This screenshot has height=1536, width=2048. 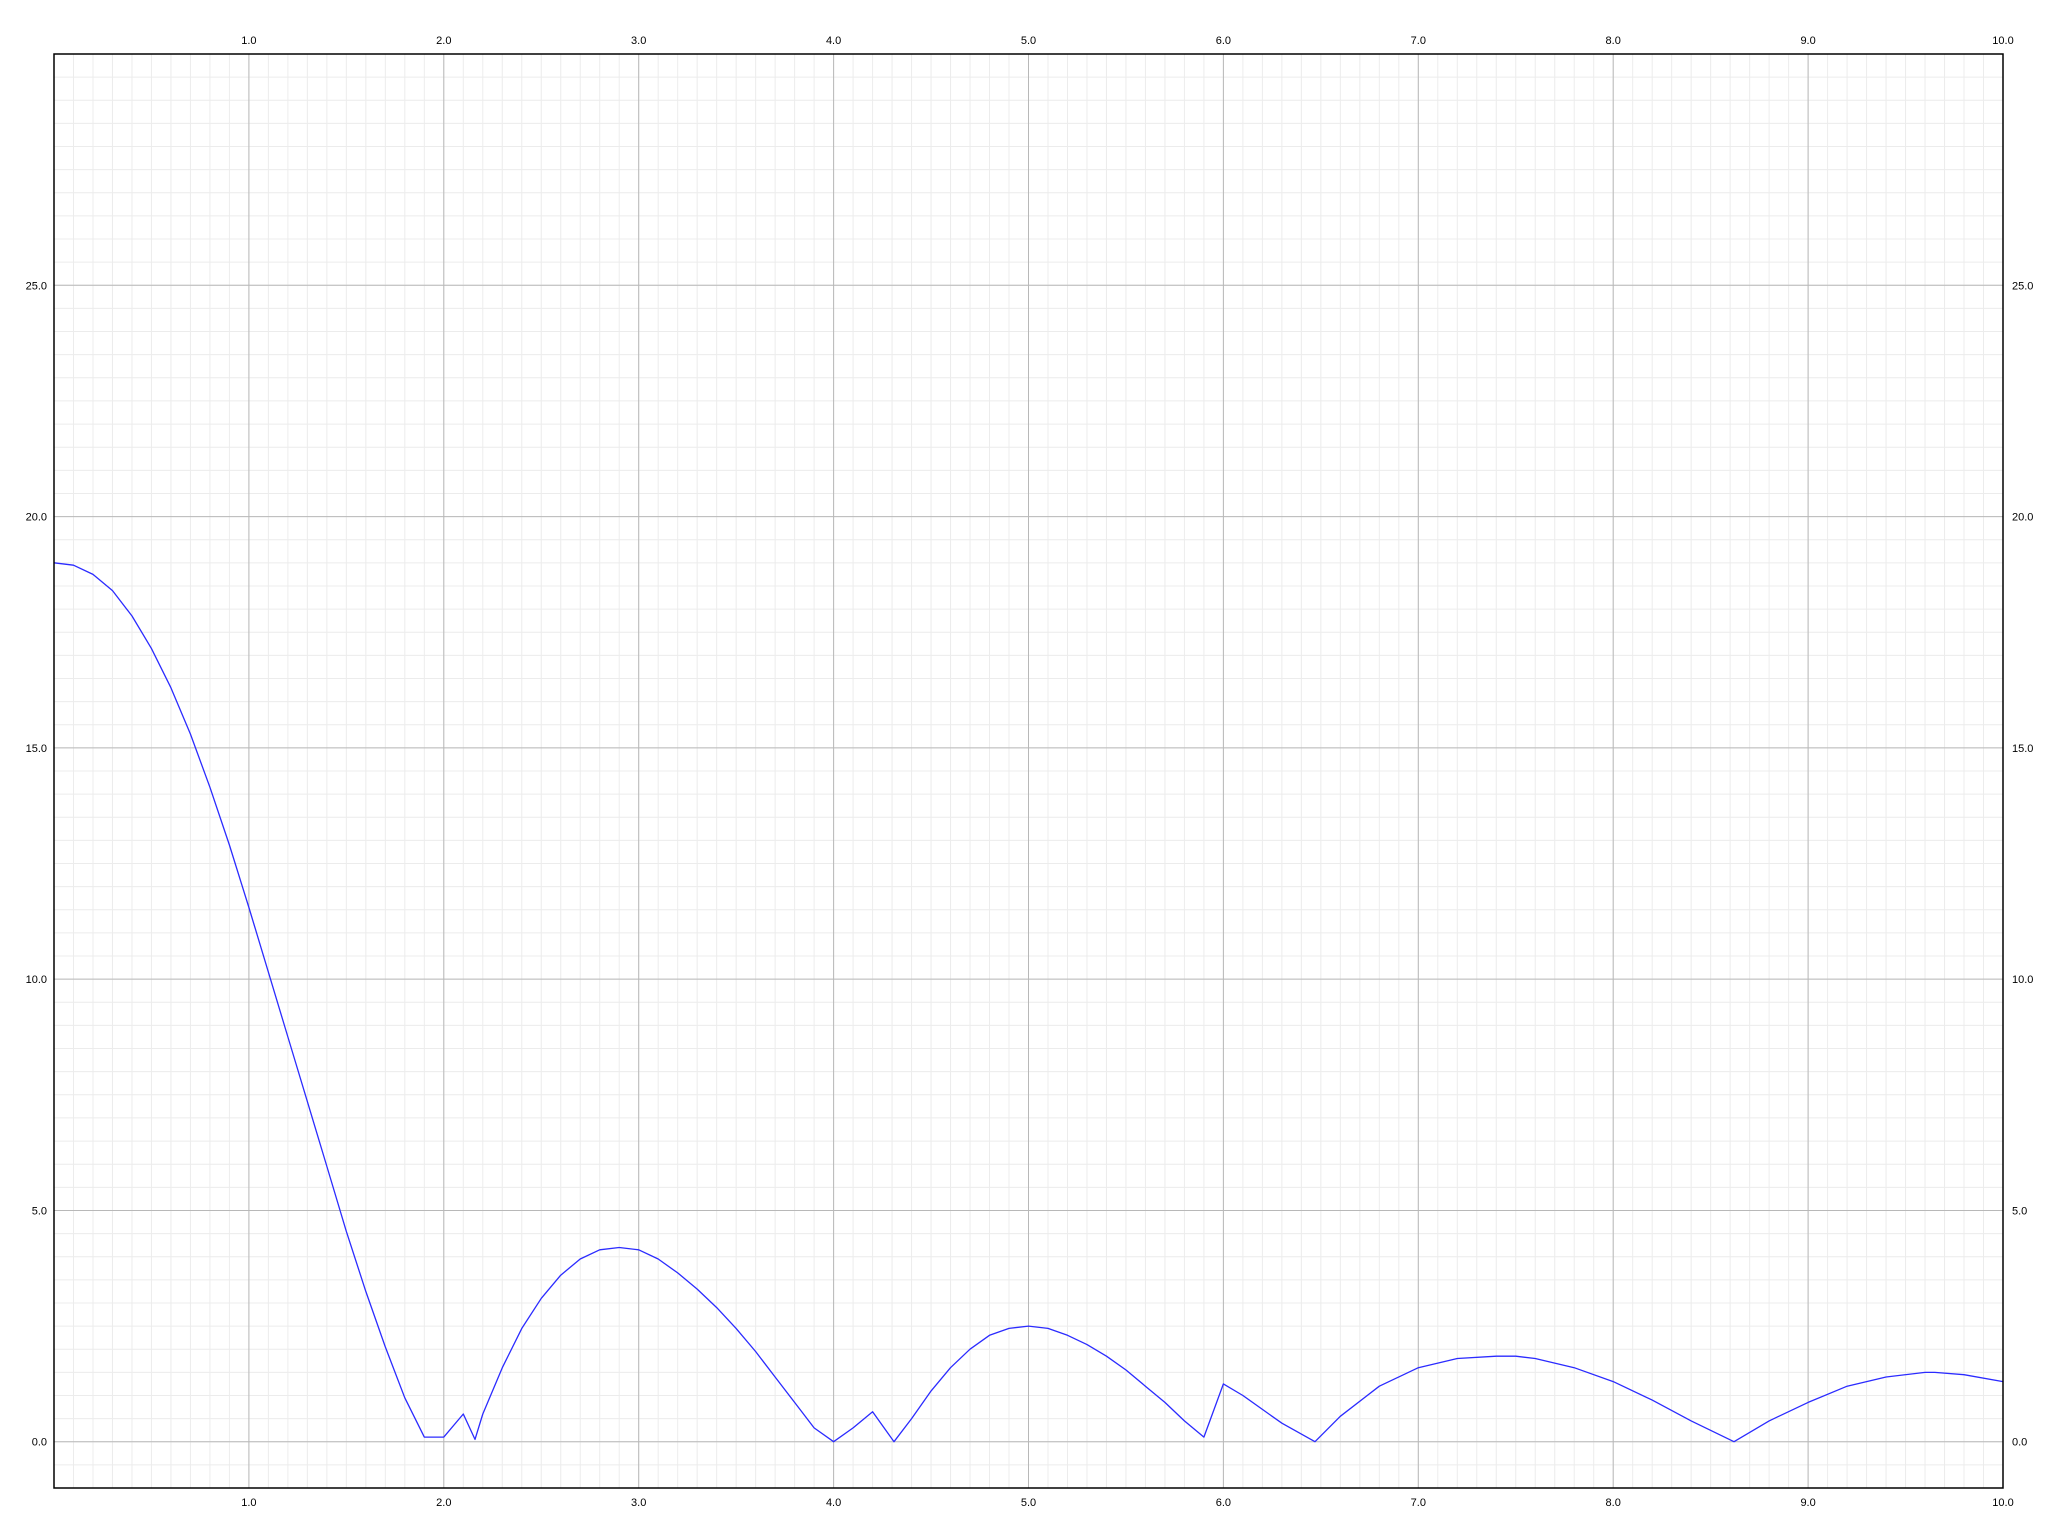 What do you see at coordinates (1223, 1503) in the screenshot?
I see `x-tick-label-bottom: 6.0` at bounding box center [1223, 1503].